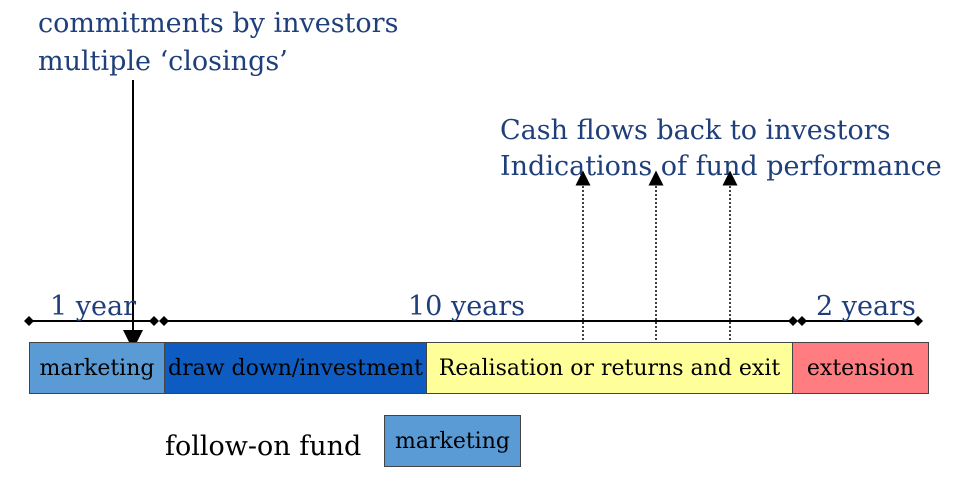  I want to click on follow-on-marketing-box: marketing, so click(452, 441).